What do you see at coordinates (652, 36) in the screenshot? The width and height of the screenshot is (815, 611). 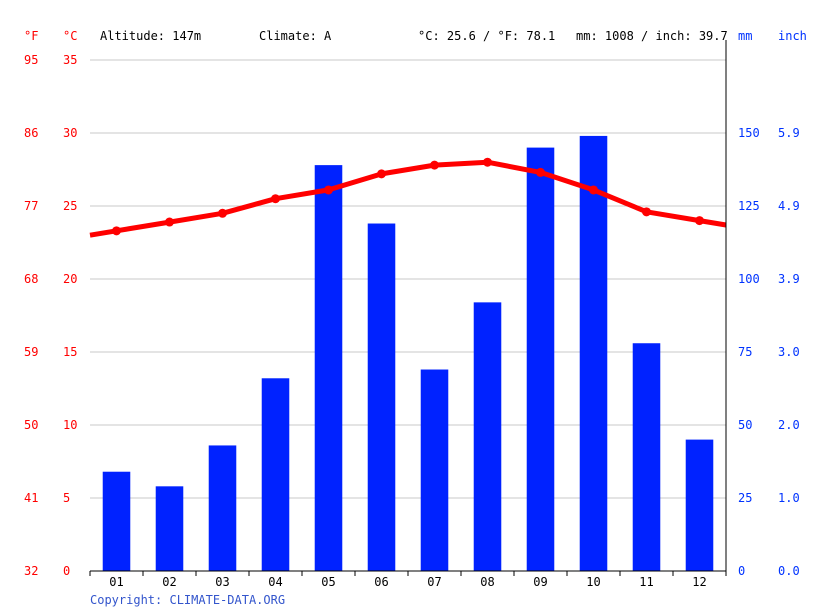 I see `total-precipitation-label: mm: 1008 / inch: 39.7` at bounding box center [652, 36].